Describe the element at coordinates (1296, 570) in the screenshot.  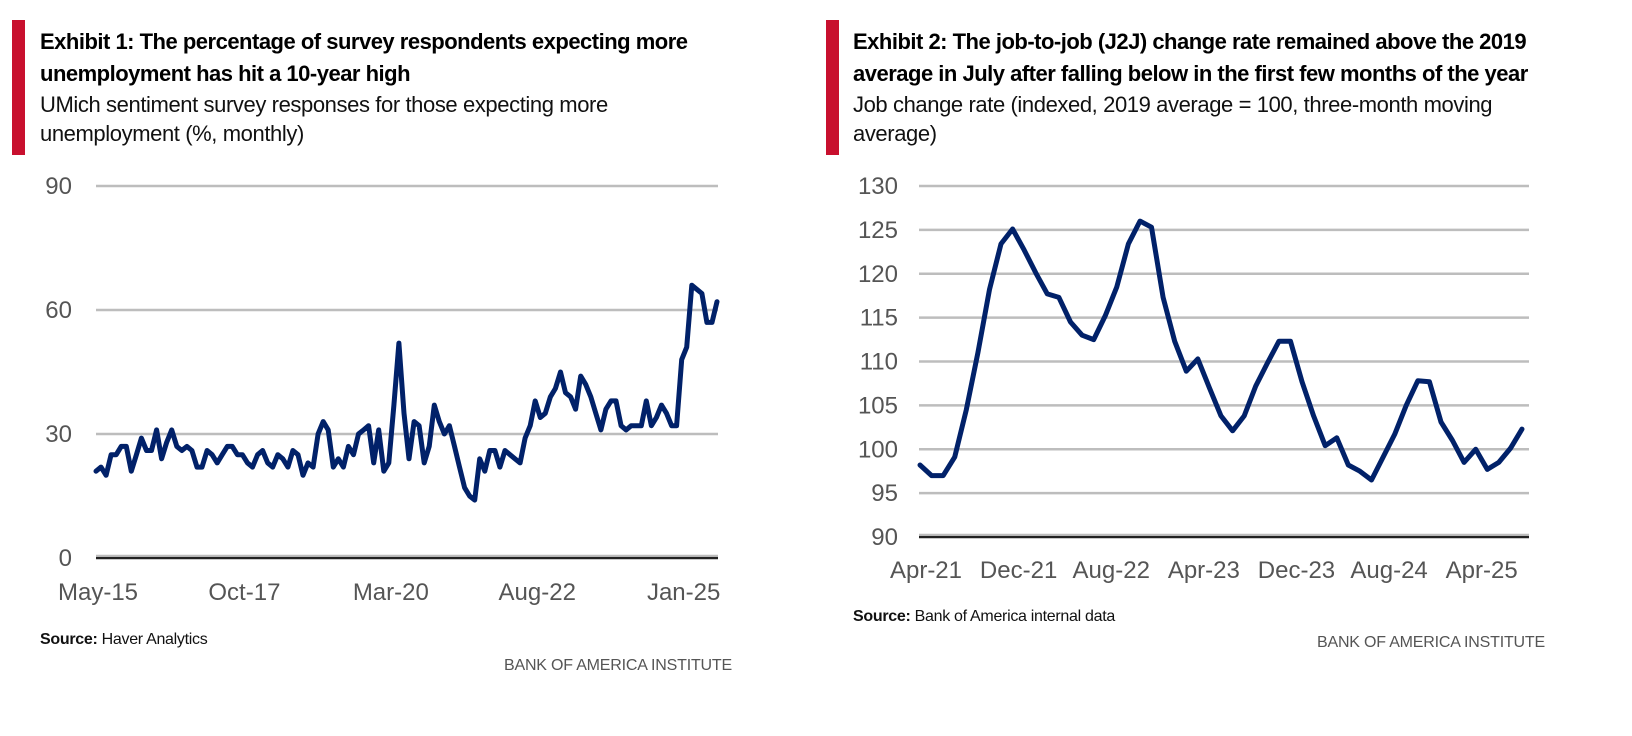
I see `x-tick-label: Dec-23` at that location.